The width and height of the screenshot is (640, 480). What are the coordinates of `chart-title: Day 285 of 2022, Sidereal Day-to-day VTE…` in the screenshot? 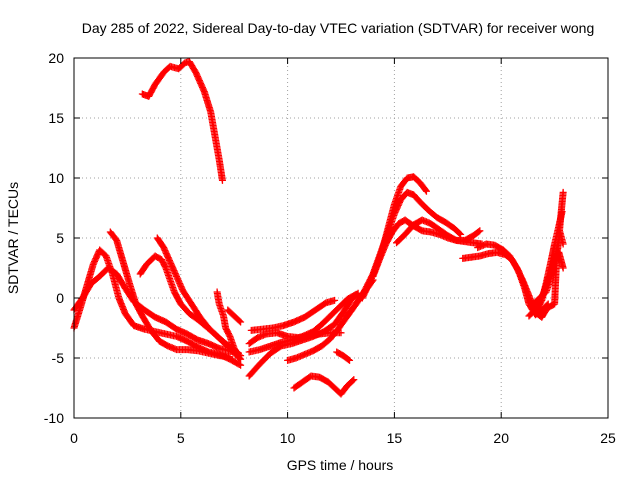 It's located at (338, 28).